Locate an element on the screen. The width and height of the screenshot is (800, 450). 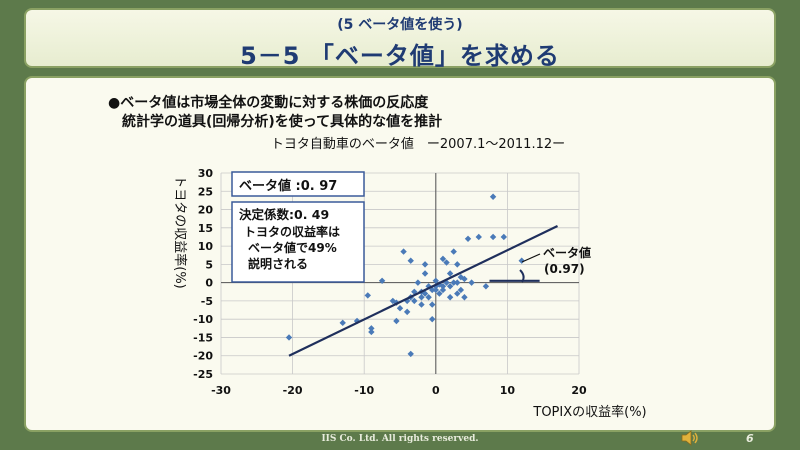
y-tick-label: 0 is located at coordinates (209, 283).